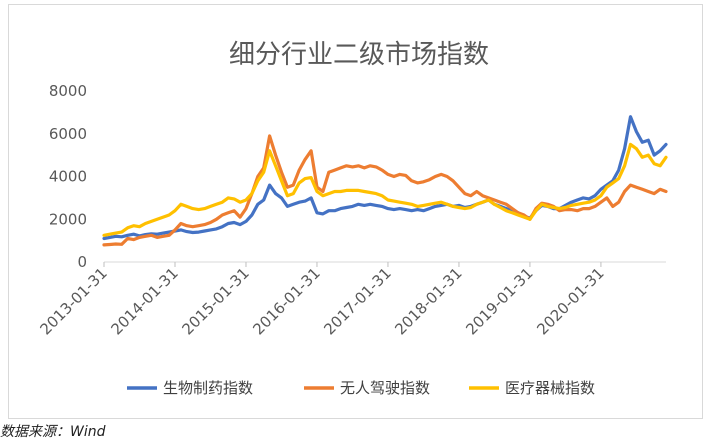 The image size is (712, 442). I want to click on y-axis: 0 2000 4000 6000 8000, so click(68, 176).